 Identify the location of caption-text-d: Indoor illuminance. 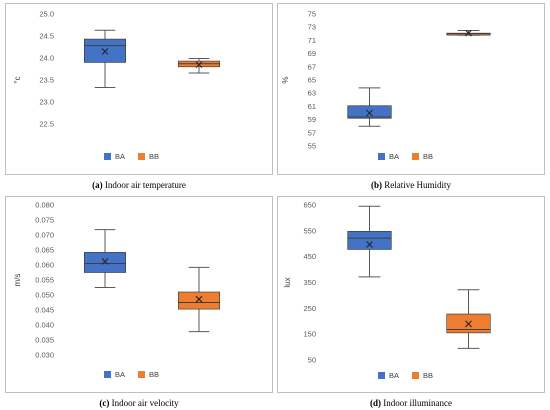
(416, 403).